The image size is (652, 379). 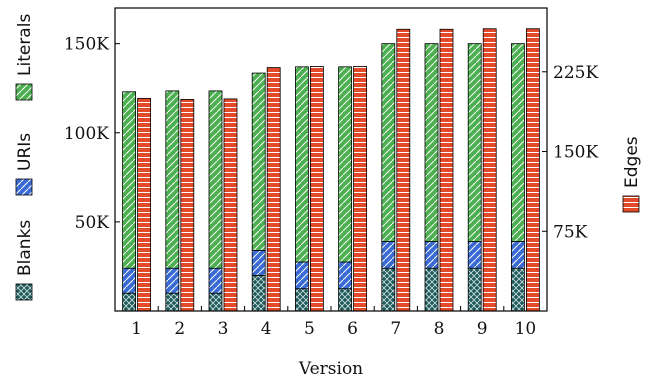 What do you see at coordinates (25, 152) in the screenshot?
I see `legend-label-uris: URIs` at bounding box center [25, 152].